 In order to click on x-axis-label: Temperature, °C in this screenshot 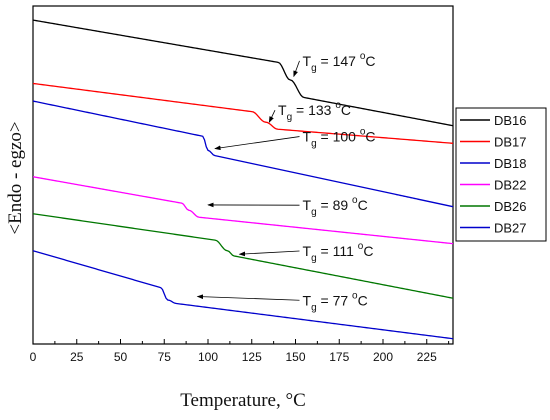, I will do `click(243, 400)`.